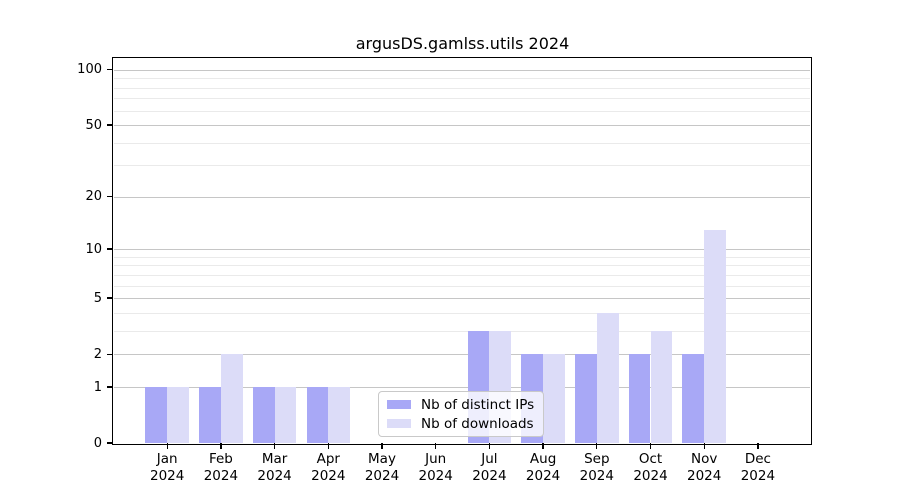  Describe the element at coordinates (231, 398) in the screenshot. I see `bar-downloads-feb` at that location.